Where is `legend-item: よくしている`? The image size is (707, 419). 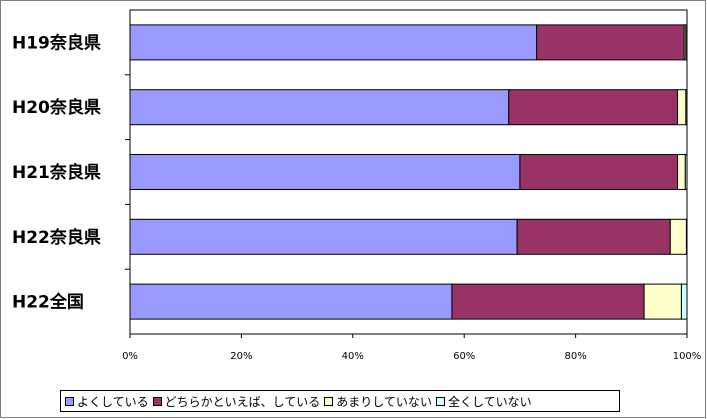
legend-item: よくしている is located at coordinates (107, 401).